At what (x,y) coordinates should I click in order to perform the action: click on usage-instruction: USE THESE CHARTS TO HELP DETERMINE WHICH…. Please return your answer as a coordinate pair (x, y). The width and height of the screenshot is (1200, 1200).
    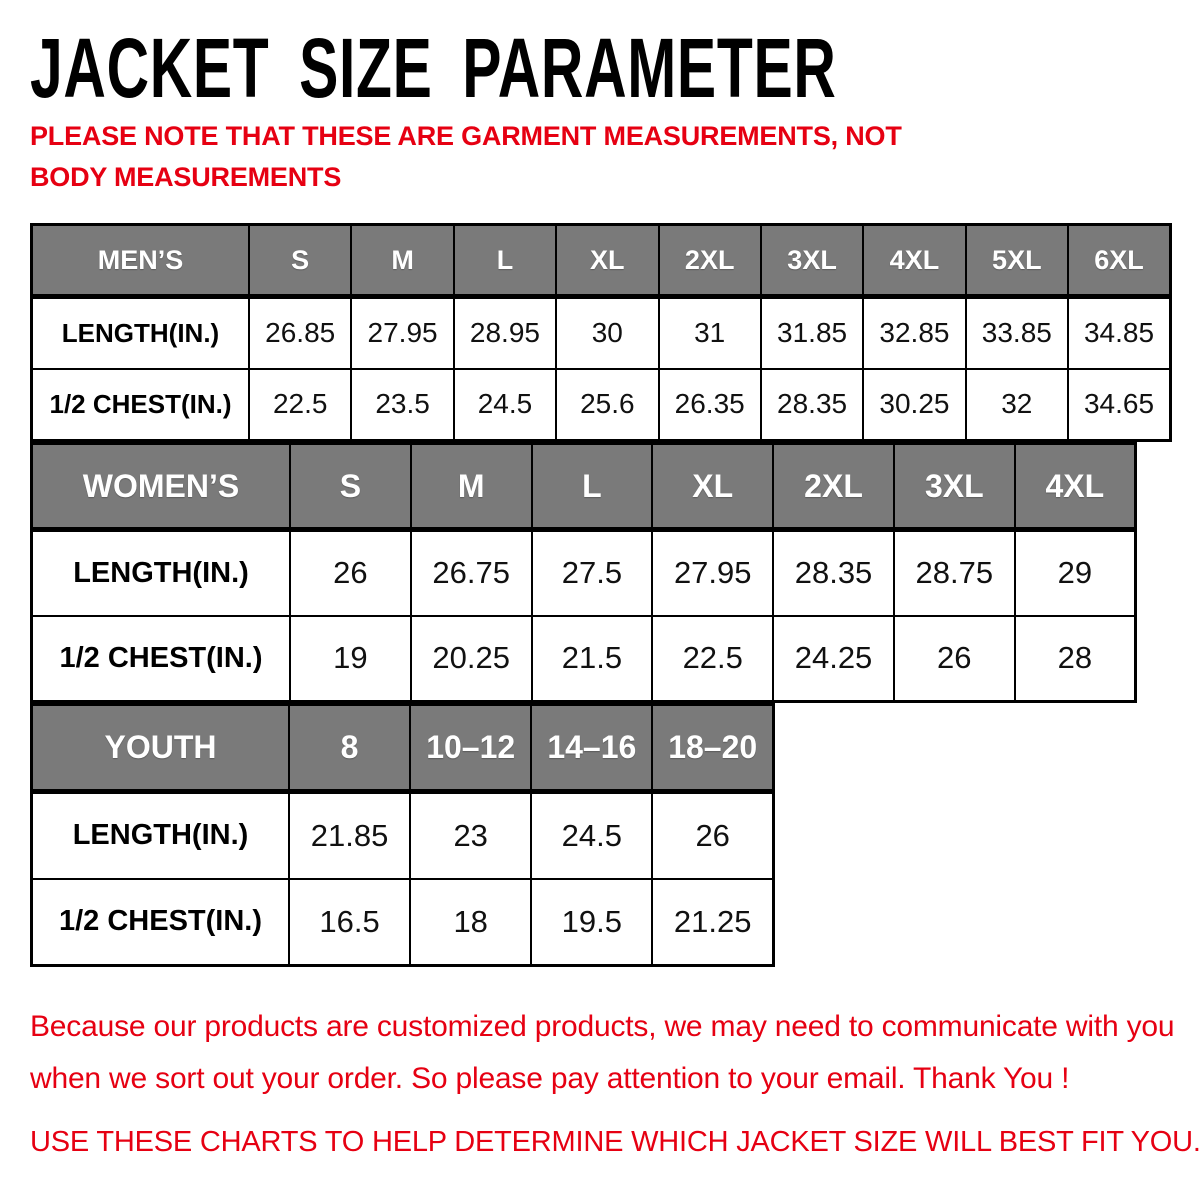
    Looking at the image, I should click on (615, 1142).